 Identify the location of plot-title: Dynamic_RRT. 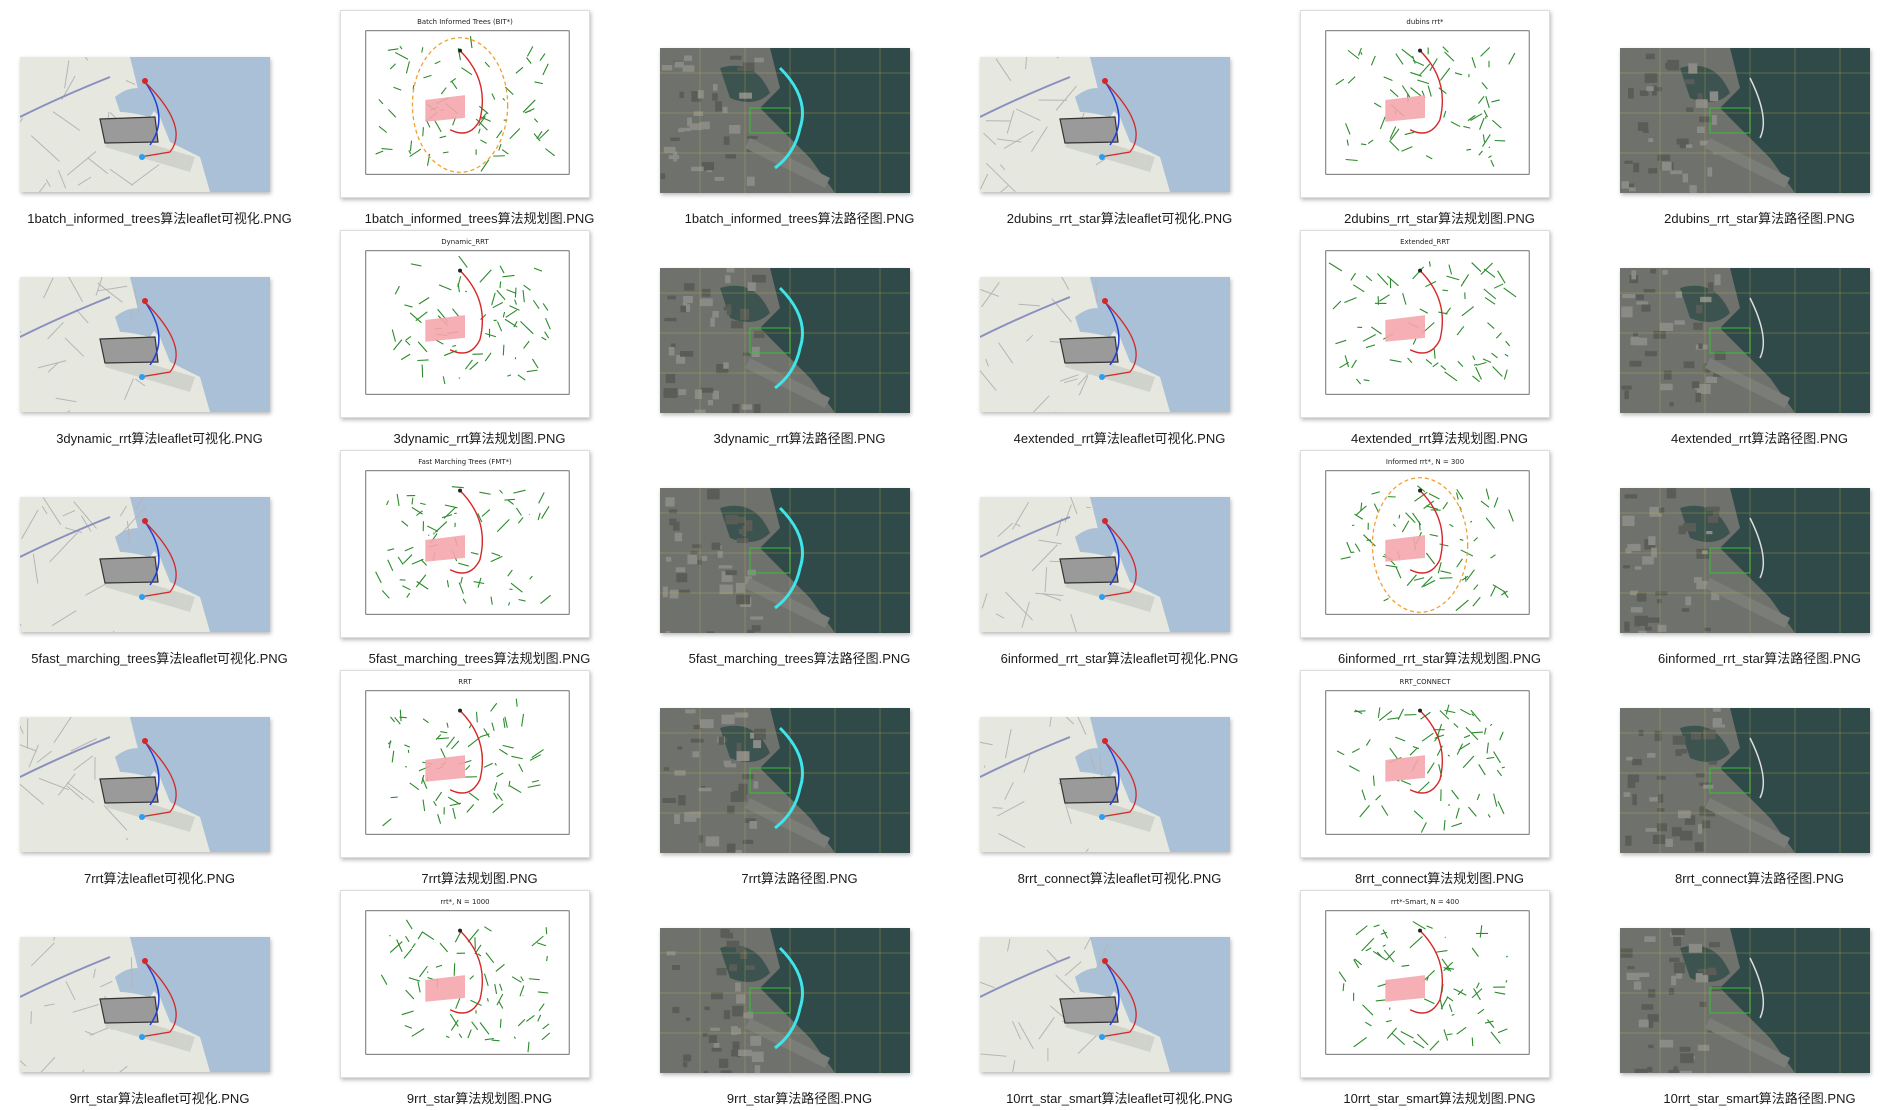
(465, 242).